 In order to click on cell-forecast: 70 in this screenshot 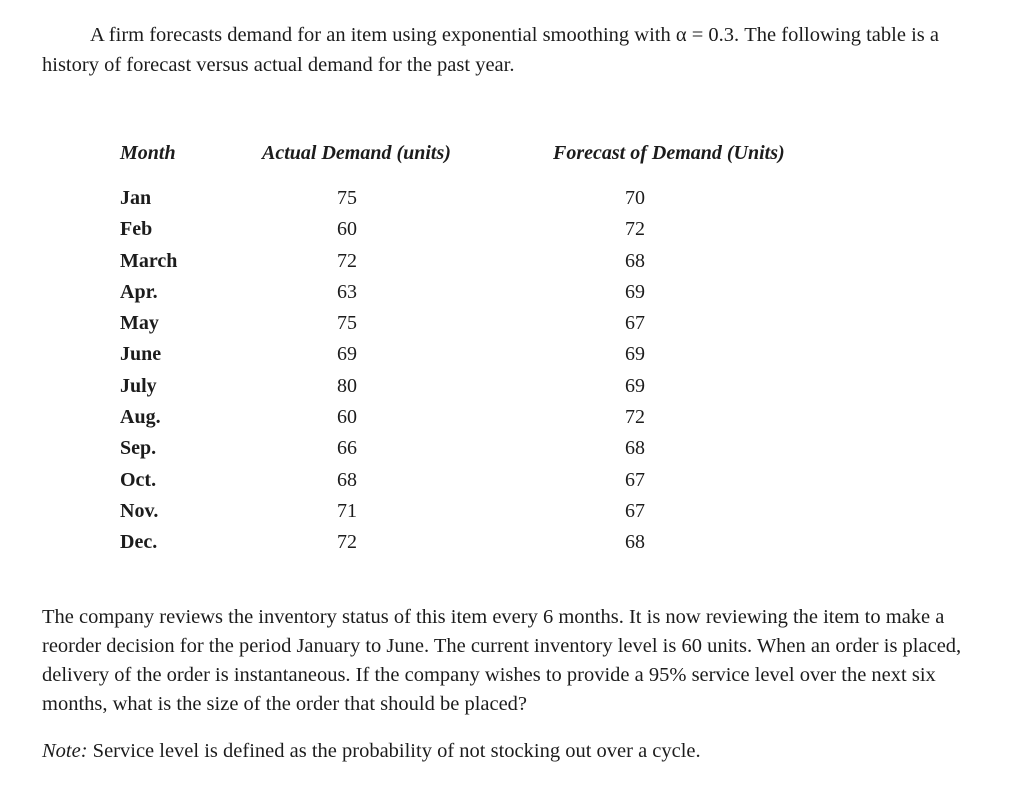, I will do `click(635, 198)`.